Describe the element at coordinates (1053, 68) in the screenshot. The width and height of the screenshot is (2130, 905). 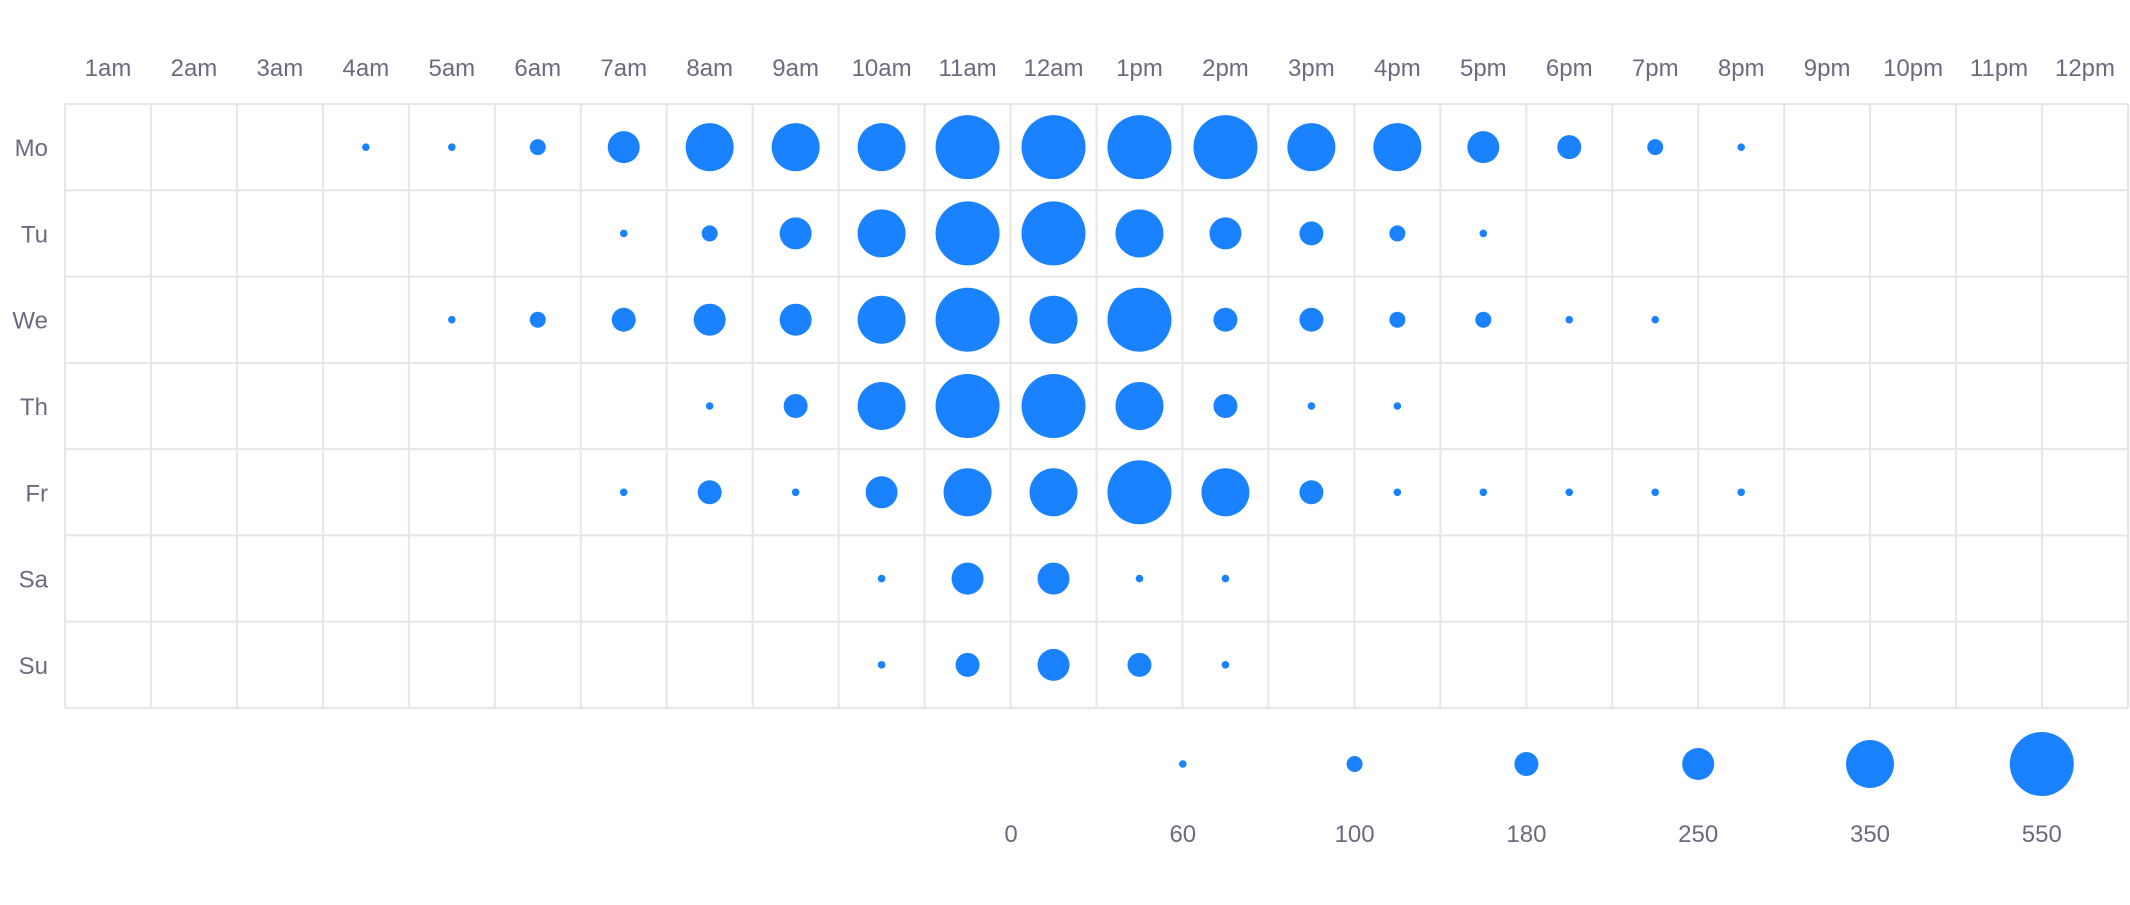
I see `x-tick-label: 12am` at that location.